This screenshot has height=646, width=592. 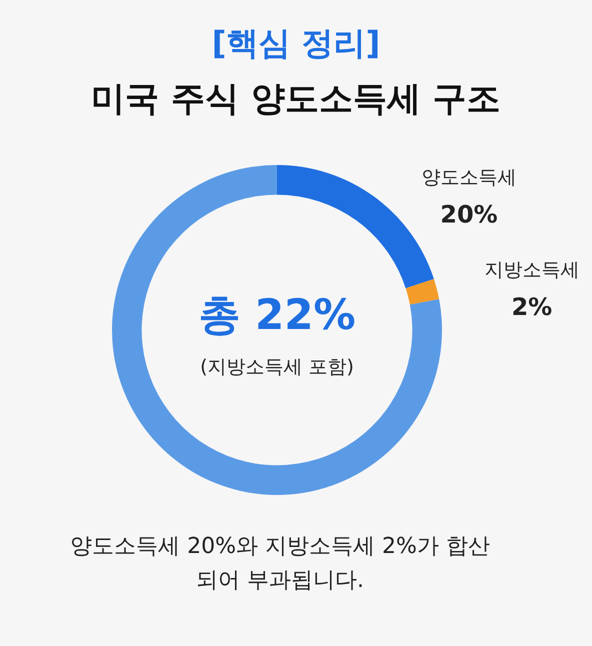 I want to click on data-label: 2%, so click(x=531, y=307).